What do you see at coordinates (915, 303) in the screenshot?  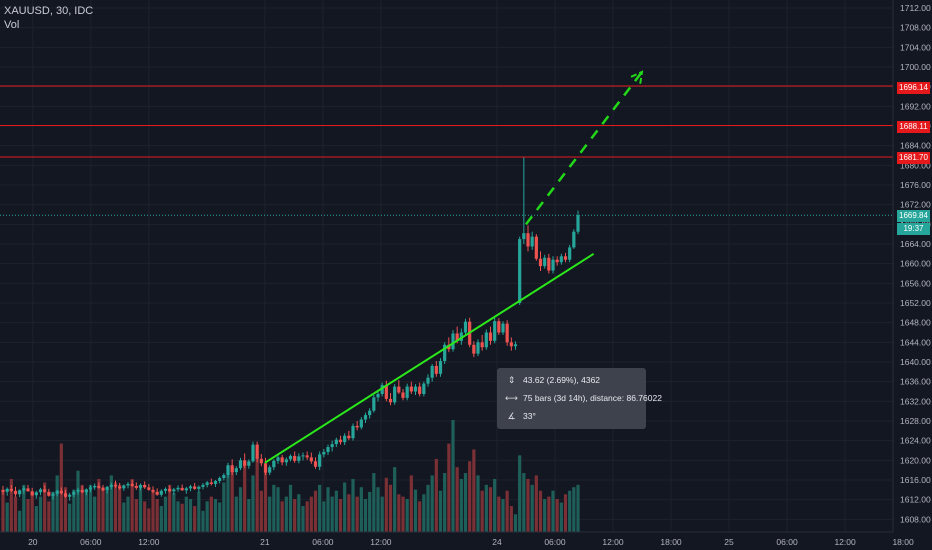 I see `price-tick-label: 1652.00` at bounding box center [915, 303].